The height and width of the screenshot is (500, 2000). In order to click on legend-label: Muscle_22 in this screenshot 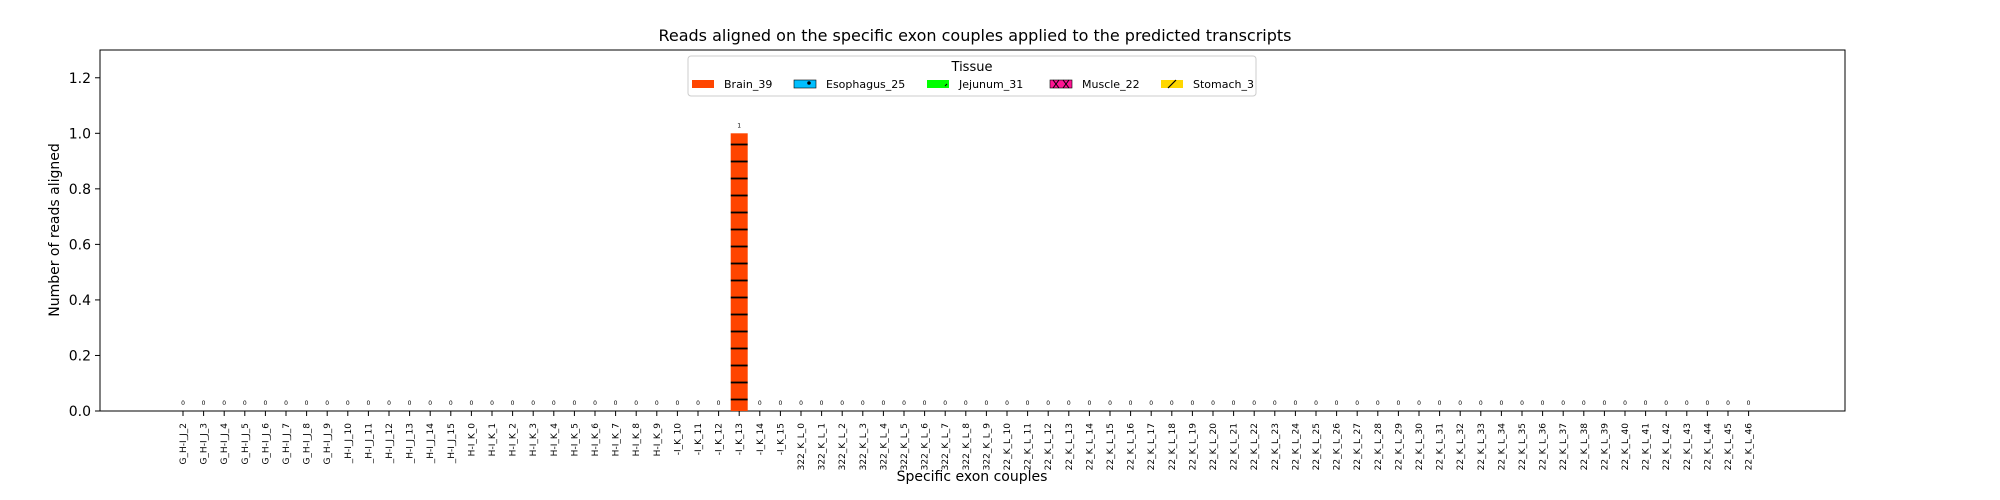, I will do `click(1111, 84)`.